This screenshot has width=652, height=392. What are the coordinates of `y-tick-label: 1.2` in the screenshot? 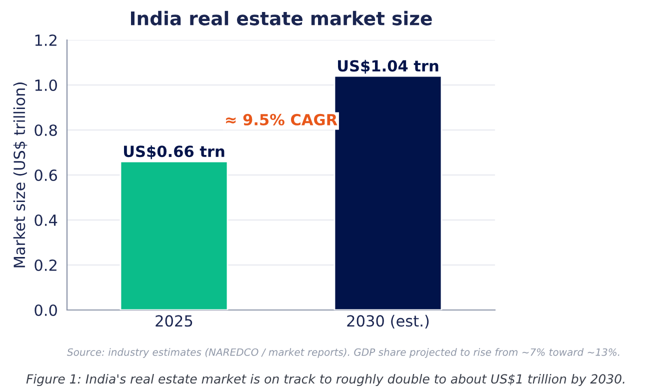 It's located at (45, 40).